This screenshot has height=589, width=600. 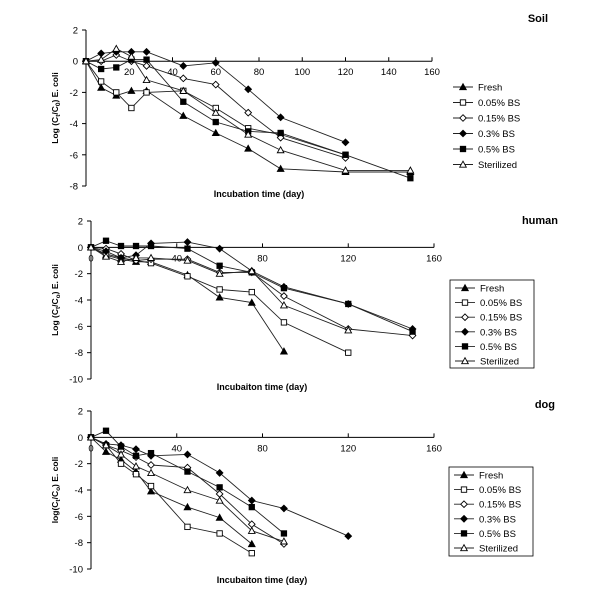 What do you see at coordinates (540, 221) in the screenshot?
I see `chart-title: human` at bounding box center [540, 221].